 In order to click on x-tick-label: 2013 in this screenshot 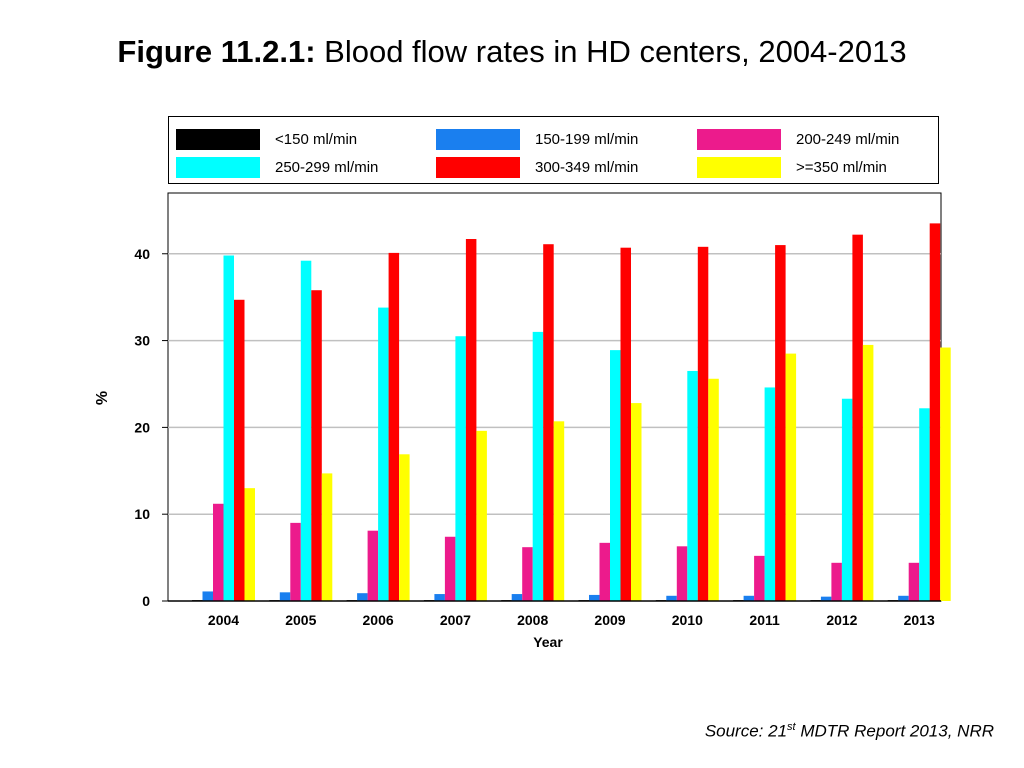, I will do `click(919, 620)`.